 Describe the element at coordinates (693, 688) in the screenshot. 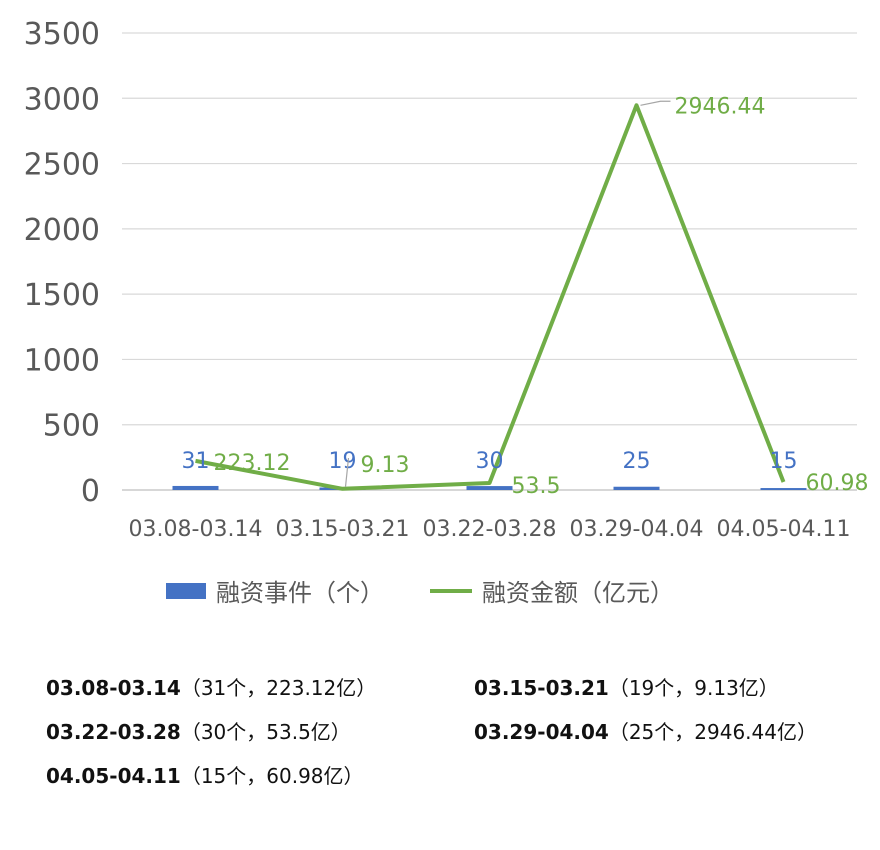

I see `note-detail: （19个，9.13亿）` at that location.